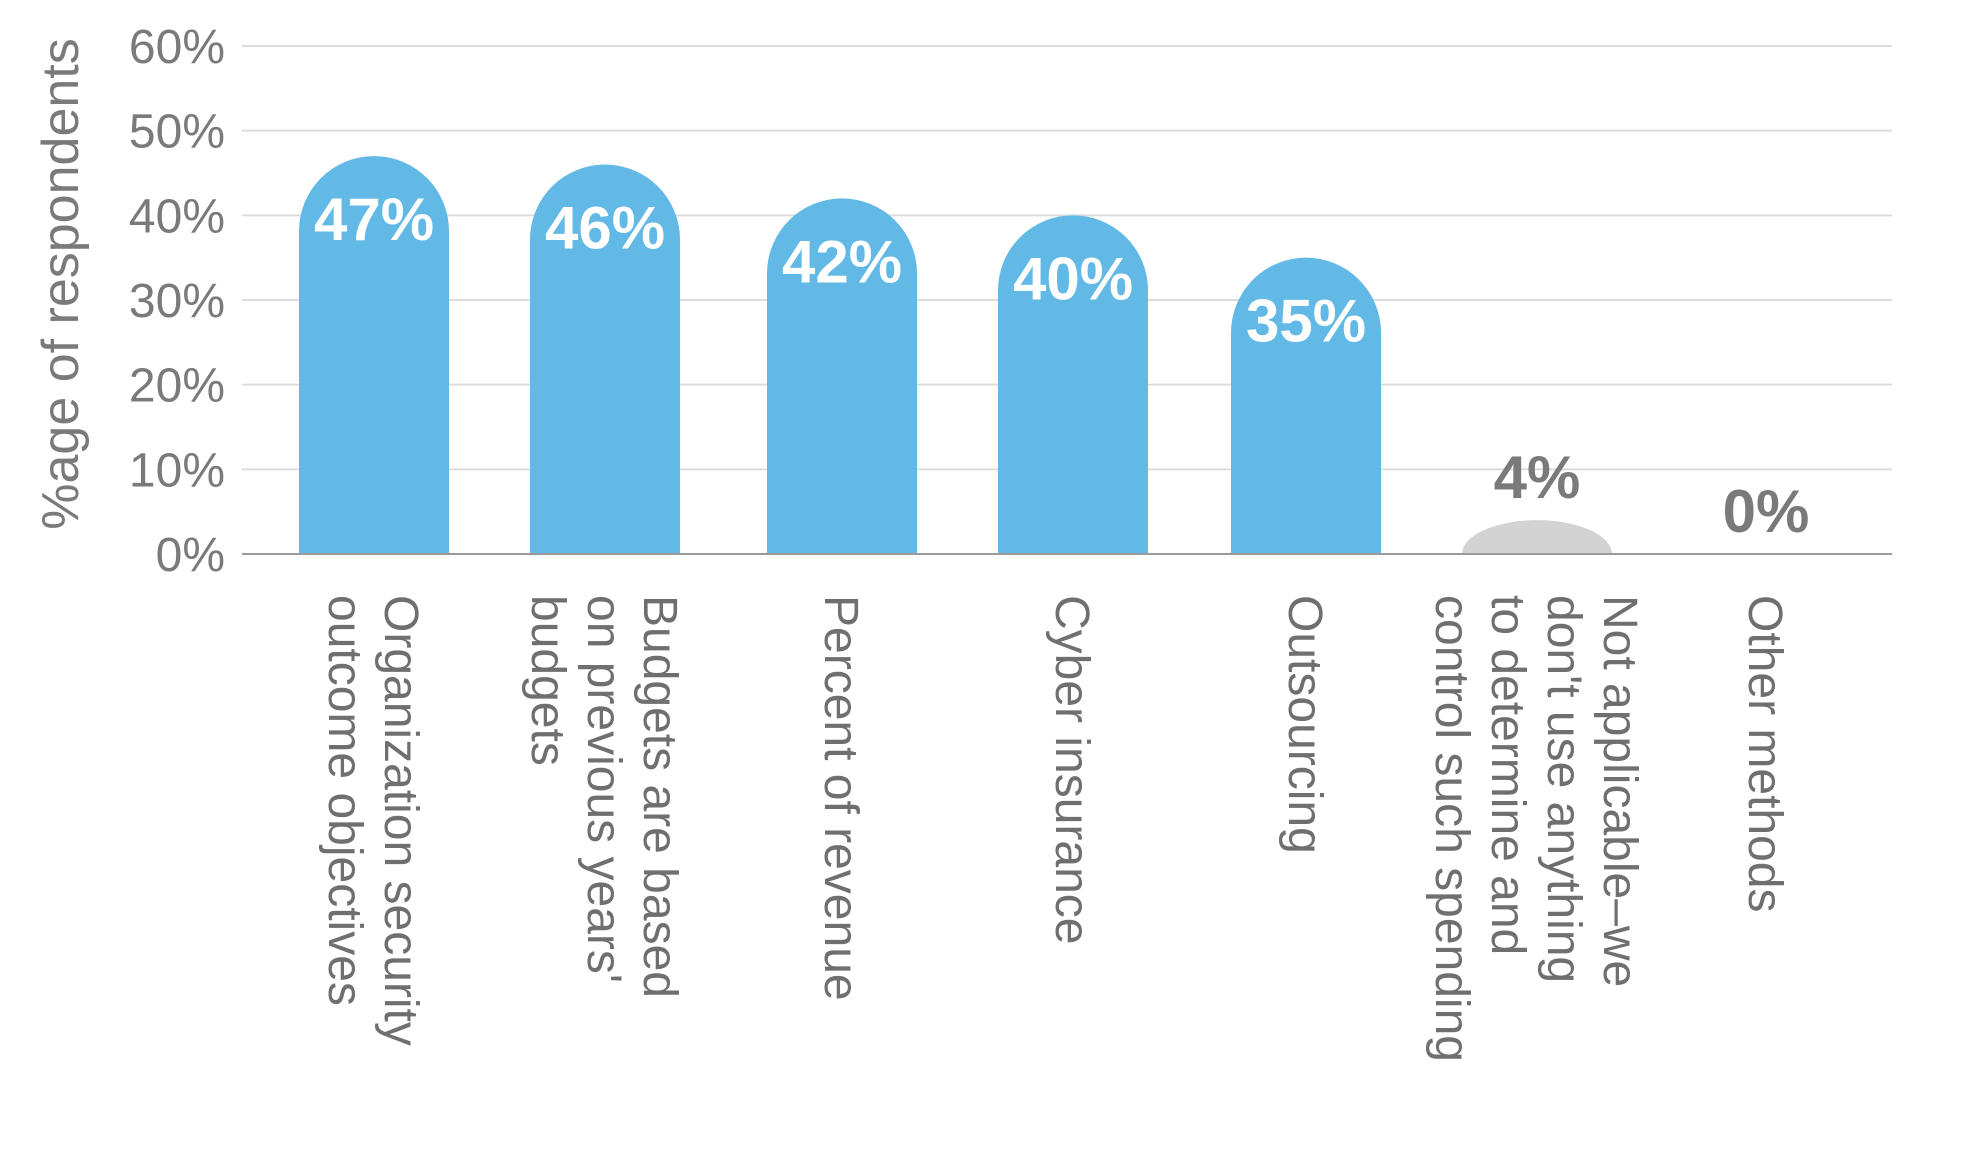 The image size is (1982, 1153). I want to click on y-tick-label: 60%, so click(177, 47).